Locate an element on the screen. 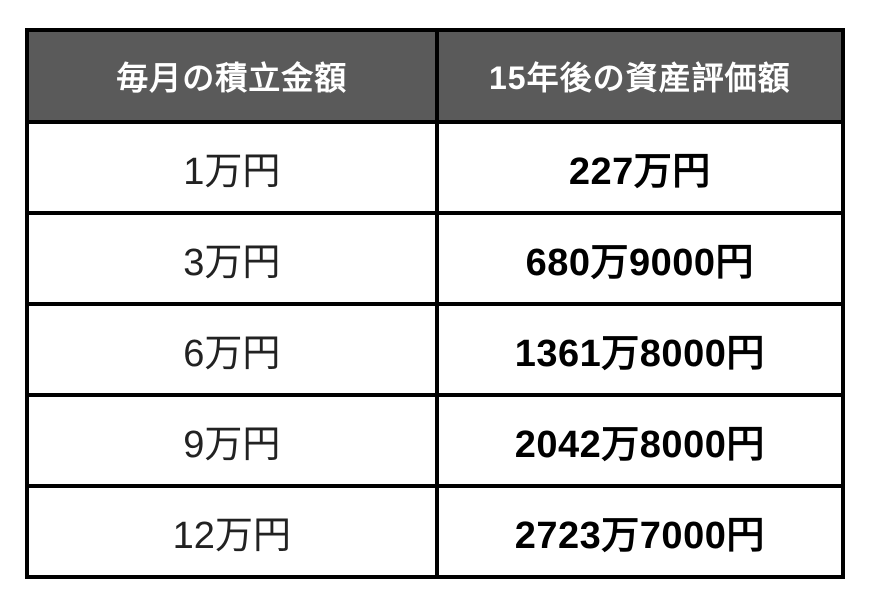 The width and height of the screenshot is (870, 611). table-header-row: 毎月の積立金額 15年後の資産評価額 is located at coordinates (435, 76).